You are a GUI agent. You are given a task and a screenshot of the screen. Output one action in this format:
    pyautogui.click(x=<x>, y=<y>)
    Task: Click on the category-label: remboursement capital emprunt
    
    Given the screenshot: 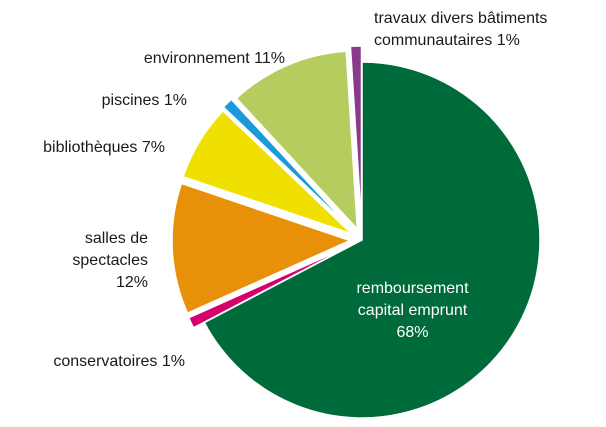 What is the action you would take?
    pyautogui.click(x=412, y=299)
    